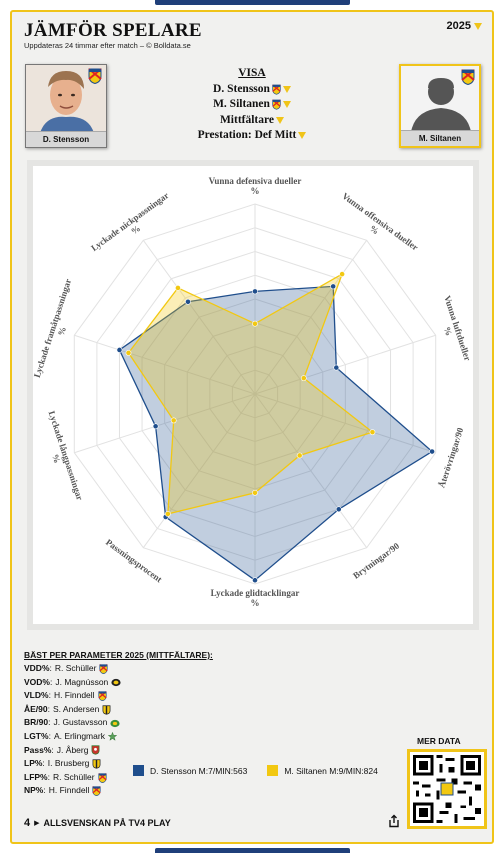 Image resolution: width=504 pixels, height=853 pixels. I want to click on best-player-name: J. Åberg, so click(72, 749).